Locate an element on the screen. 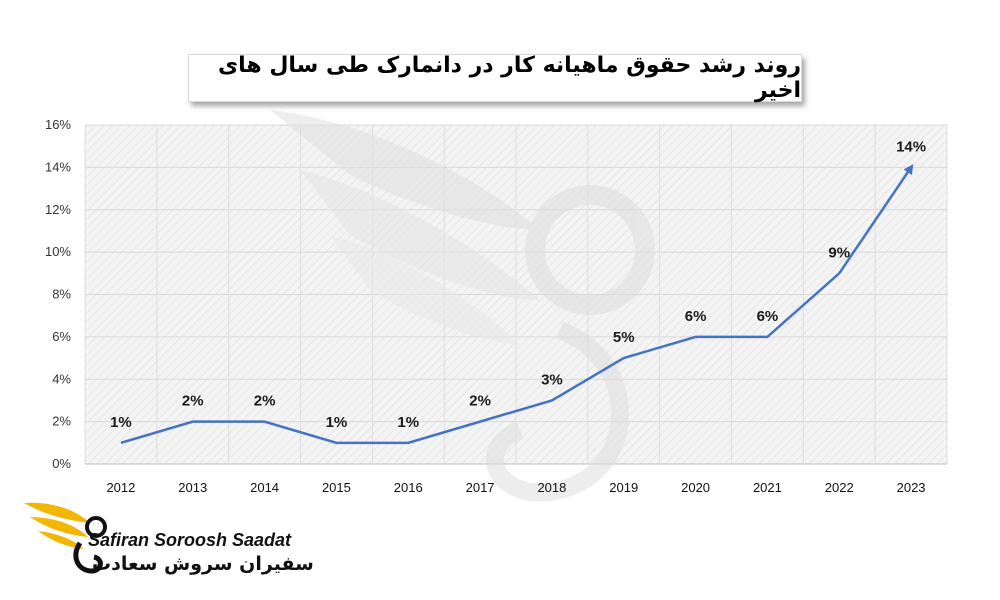 This screenshot has width=1000, height=600. y-tick-label: 4% is located at coordinates (61, 378).